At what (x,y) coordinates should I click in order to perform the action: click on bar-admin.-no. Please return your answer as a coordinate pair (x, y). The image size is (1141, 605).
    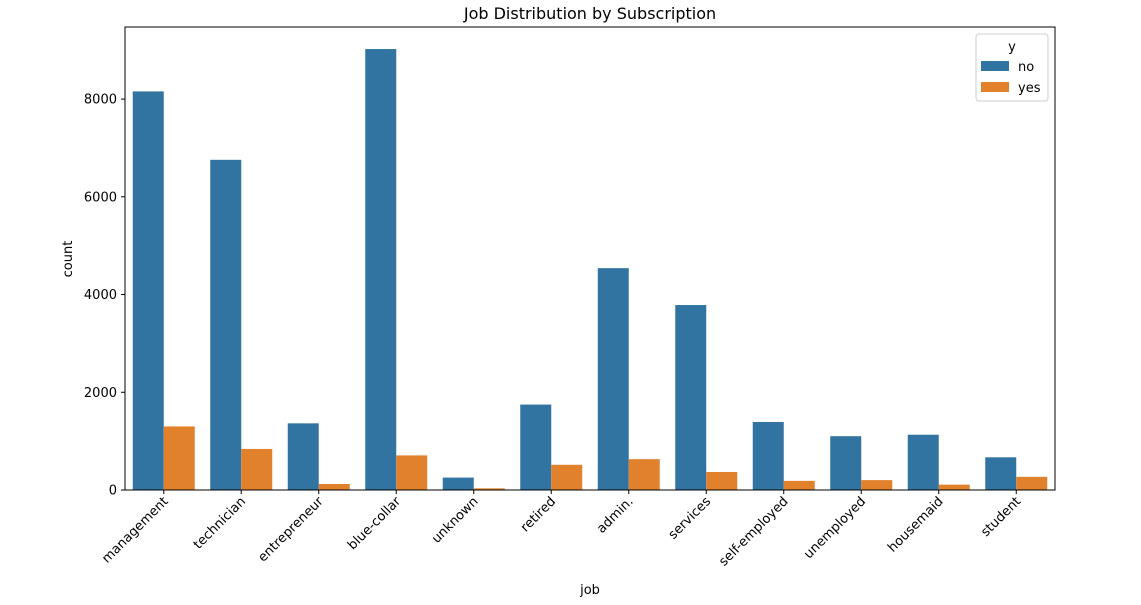
    Looking at the image, I should click on (613, 379).